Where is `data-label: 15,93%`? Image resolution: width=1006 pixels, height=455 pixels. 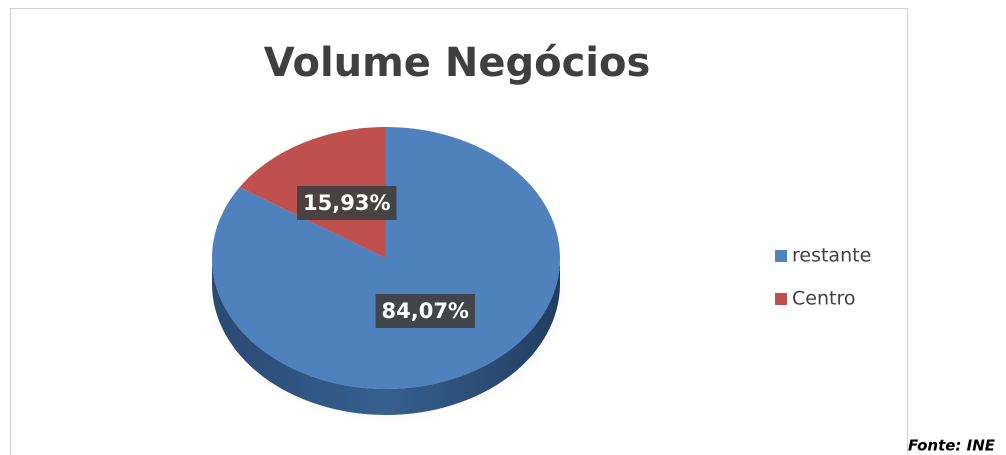 data-label: 15,93% is located at coordinates (347, 202).